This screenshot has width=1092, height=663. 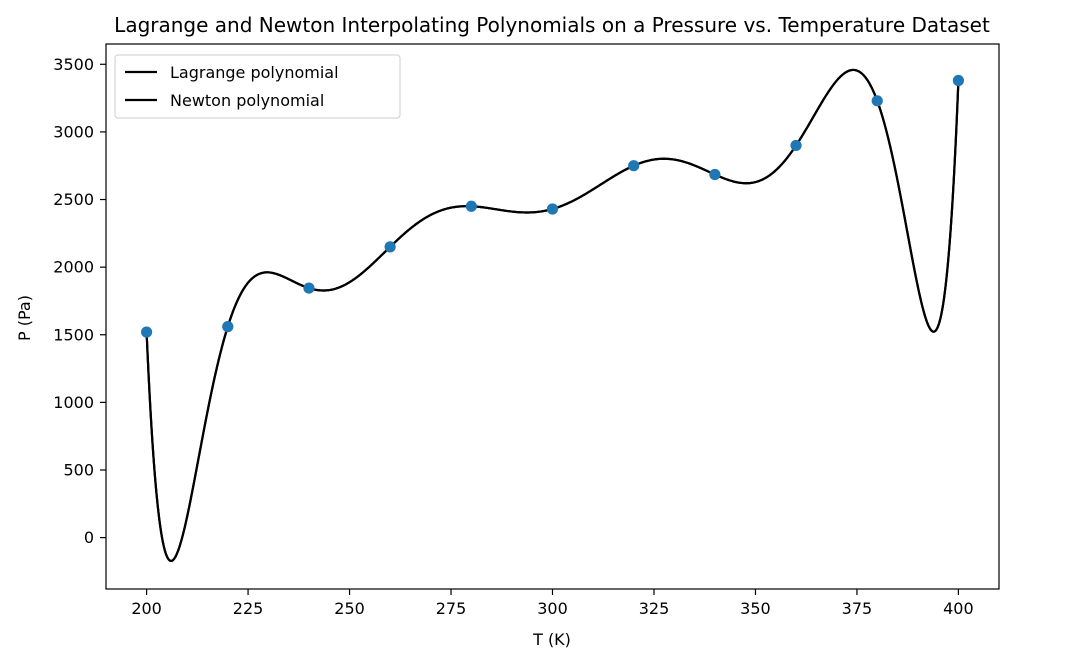 I want to click on legend-box, so click(x=257, y=86).